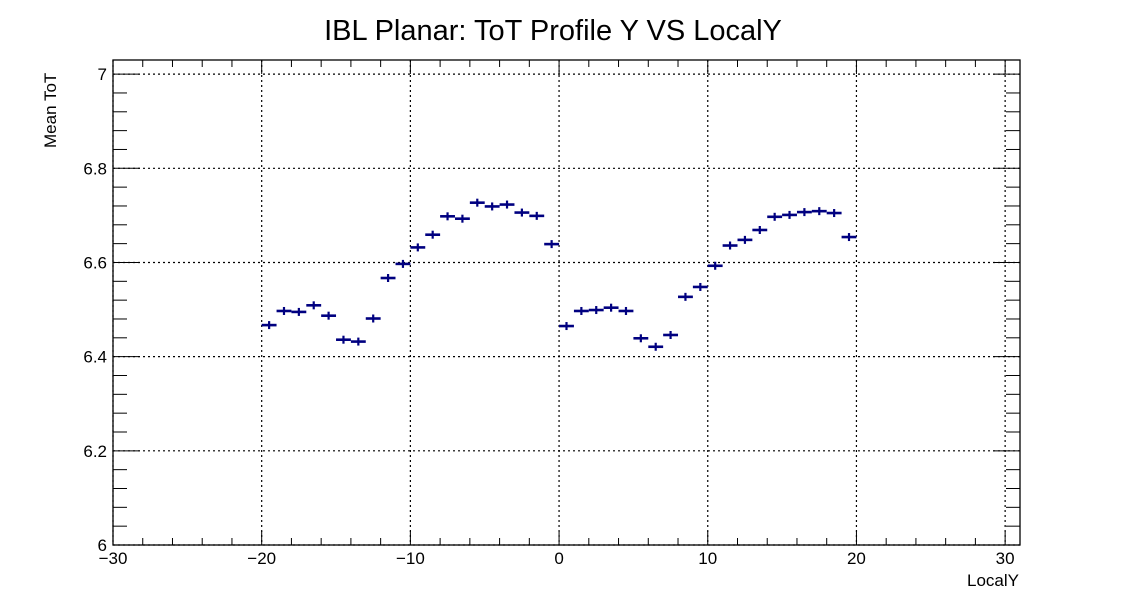 This screenshot has height=606, width=1134. I want to click on y-tick-label: 6.8, so click(95, 168).